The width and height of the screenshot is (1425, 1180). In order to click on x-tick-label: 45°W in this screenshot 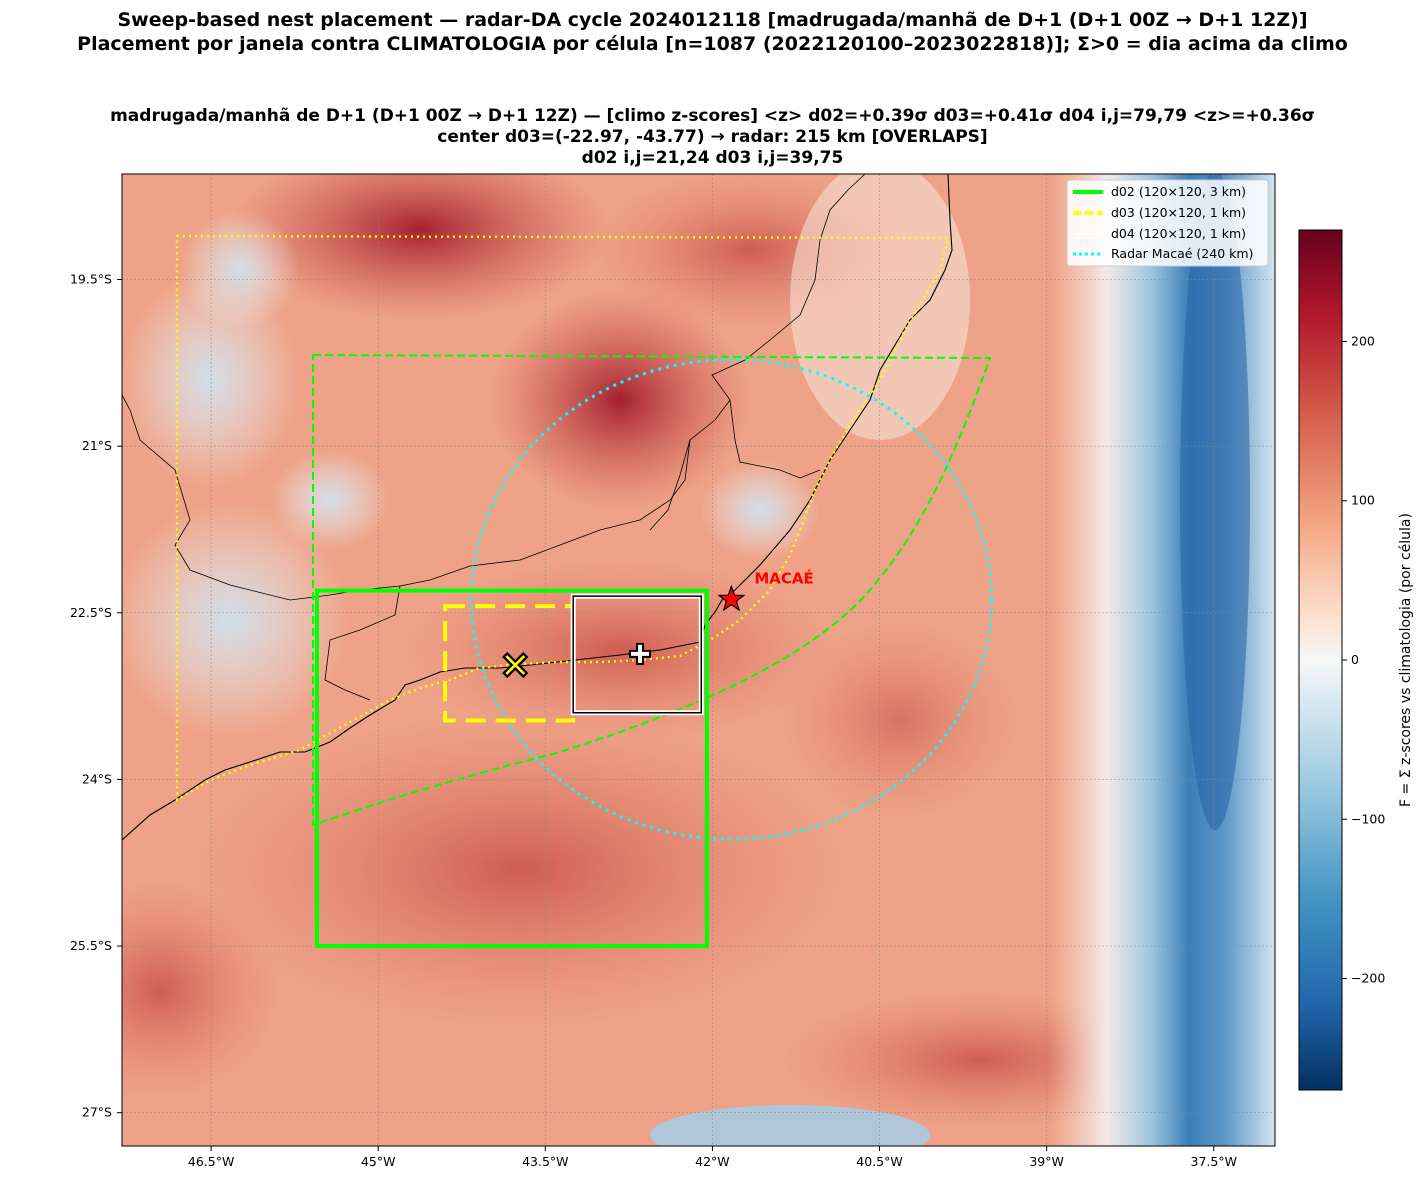, I will do `click(378, 1161)`.